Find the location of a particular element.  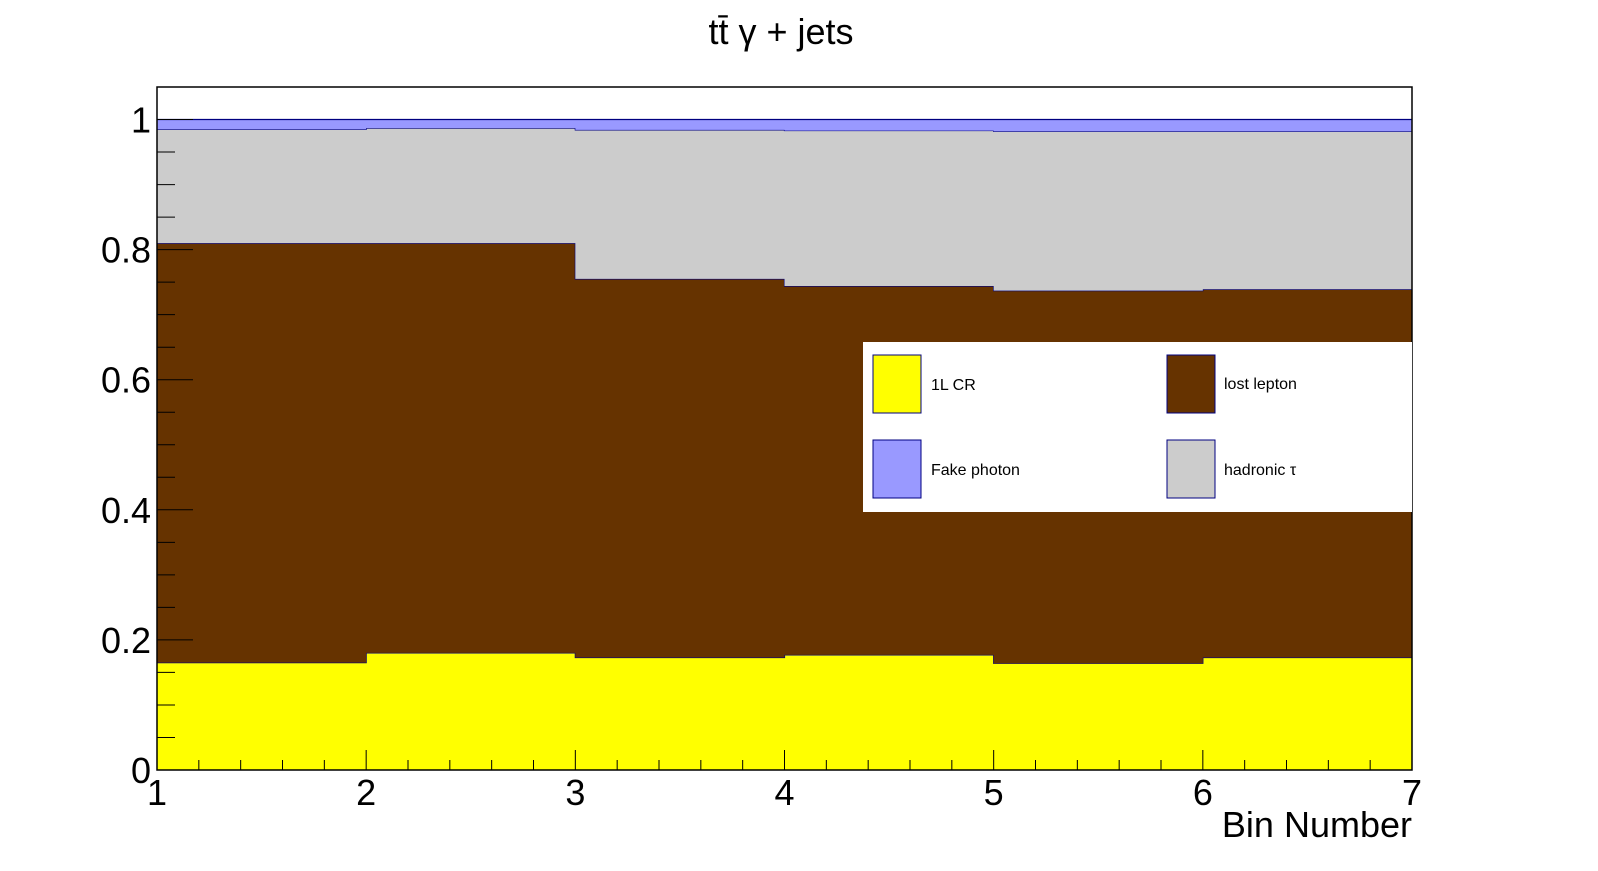

x-tick-label: 3 is located at coordinates (575, 792).